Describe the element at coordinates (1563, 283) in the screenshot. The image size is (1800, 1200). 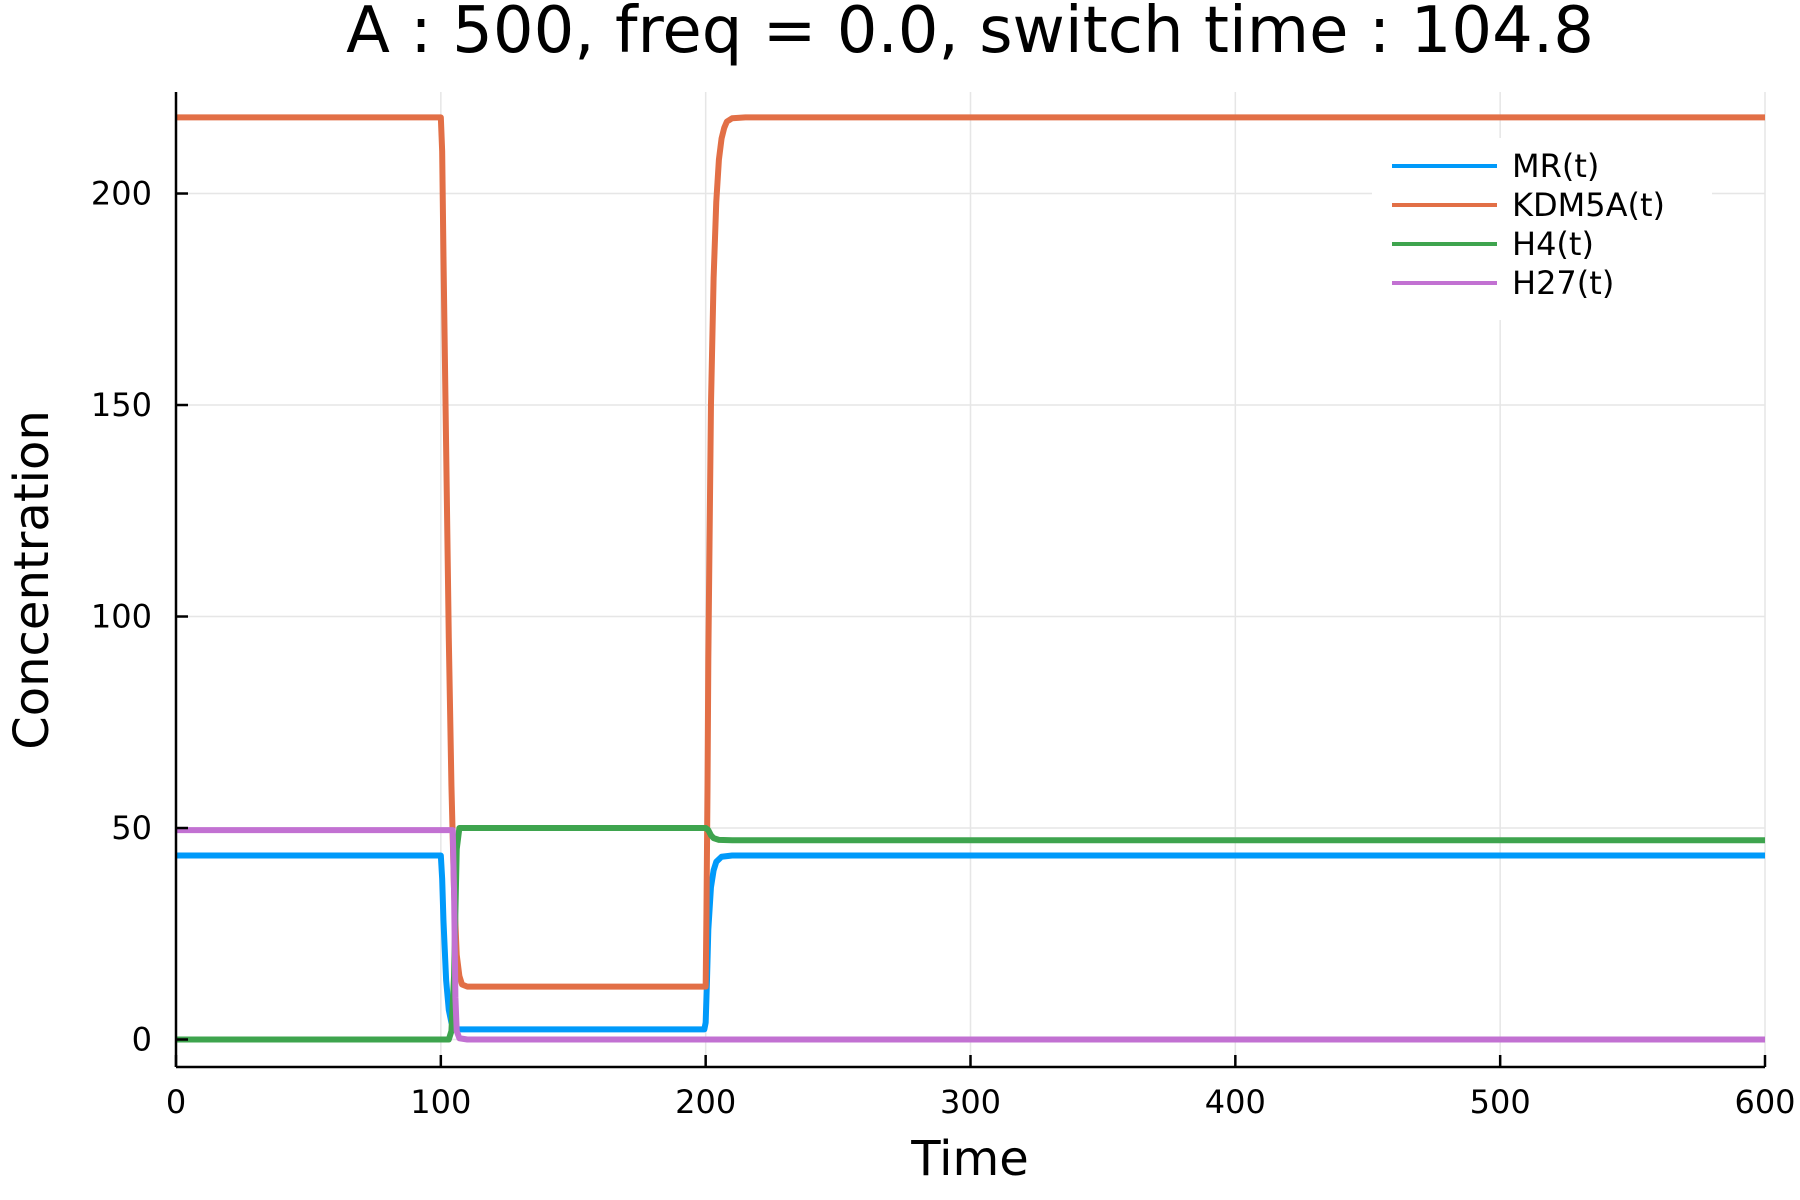
I see `legend-label-3: H27(t)` at that location.